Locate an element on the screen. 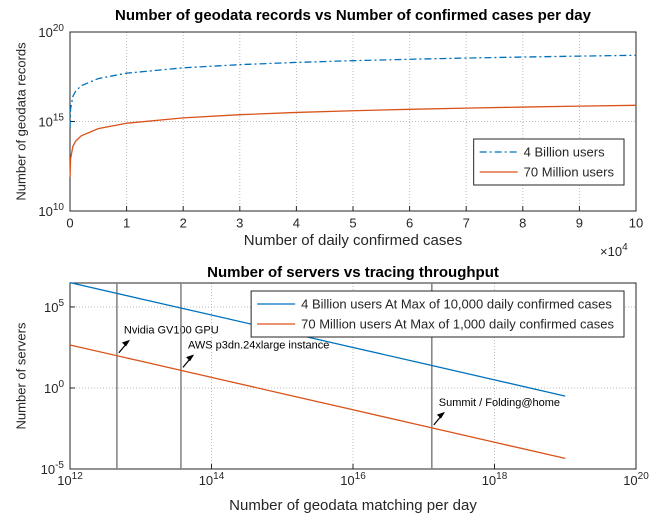  x-tick-label: 10 is located at coordinates (636, 222).